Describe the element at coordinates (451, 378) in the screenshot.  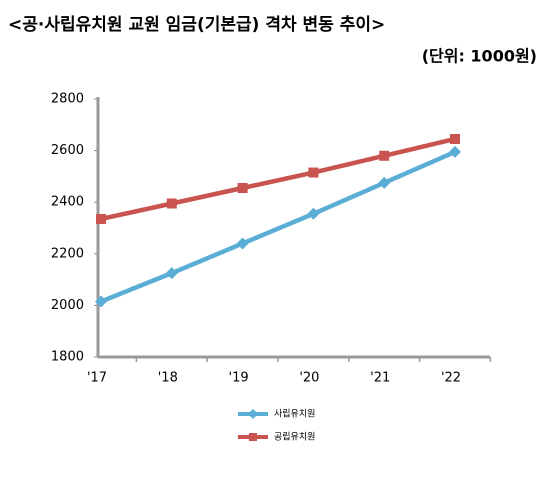
I see `x-tick-label: '22` at that location.